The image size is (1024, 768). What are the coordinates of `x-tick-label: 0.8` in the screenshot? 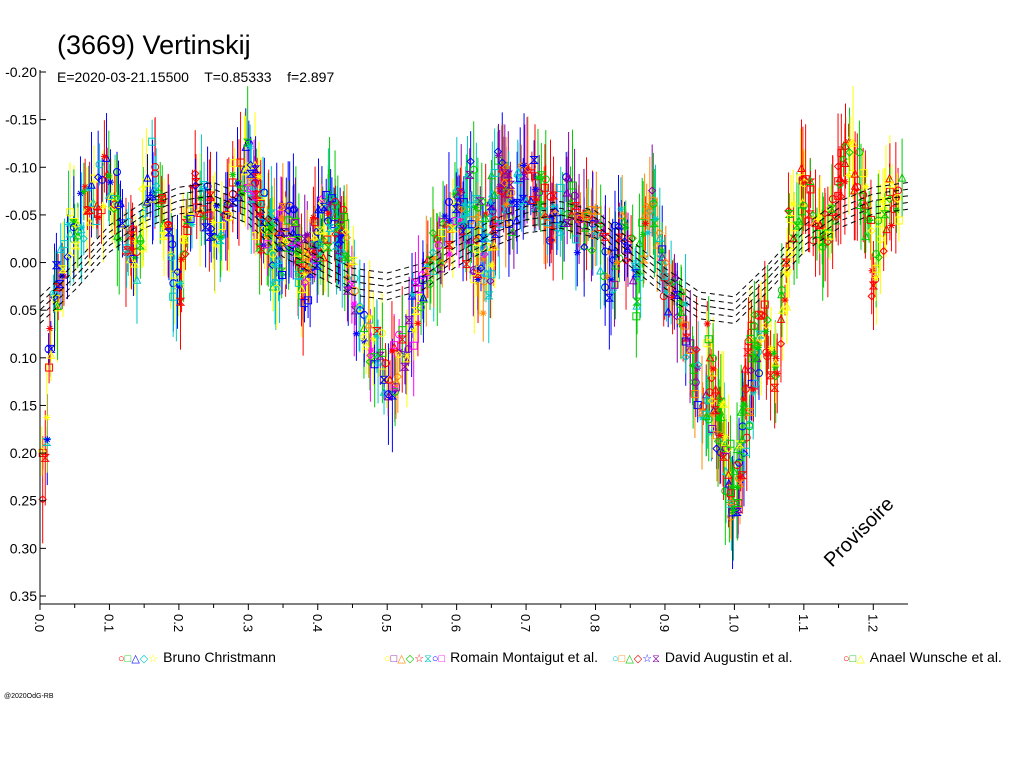 It's located at (595, 623).